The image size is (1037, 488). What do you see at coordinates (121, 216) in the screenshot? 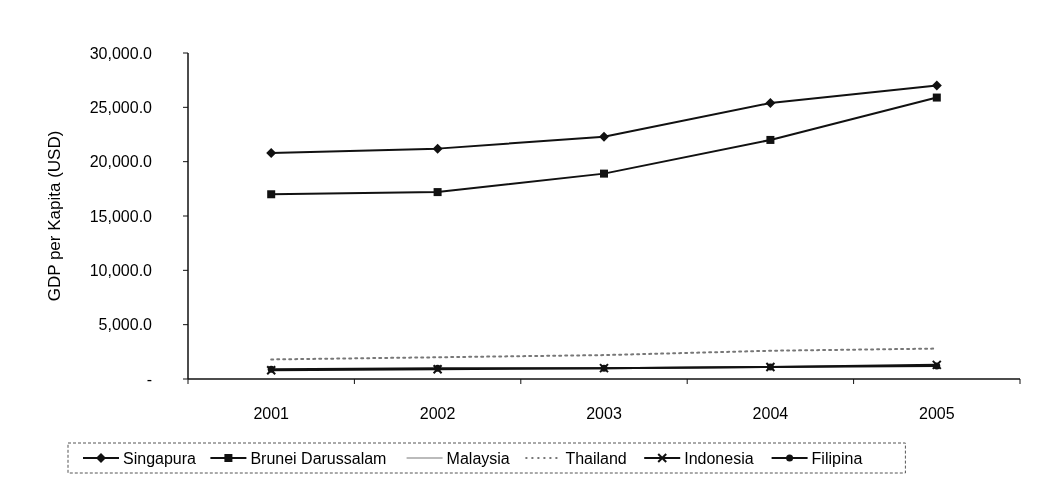
I see `y-tick-label: 15,000.0` at bounding box center [121, 216].